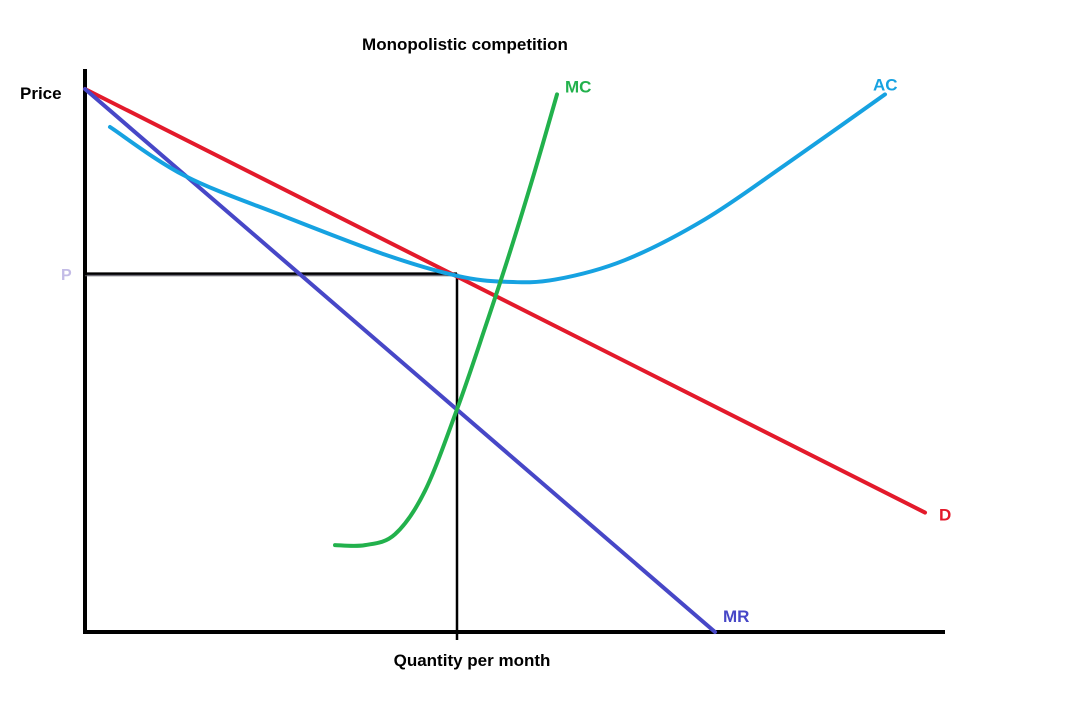 Image resolution: width=1069 pixels, height=717 pixels. I want to click on mr-label: MR, so click(736, 616).